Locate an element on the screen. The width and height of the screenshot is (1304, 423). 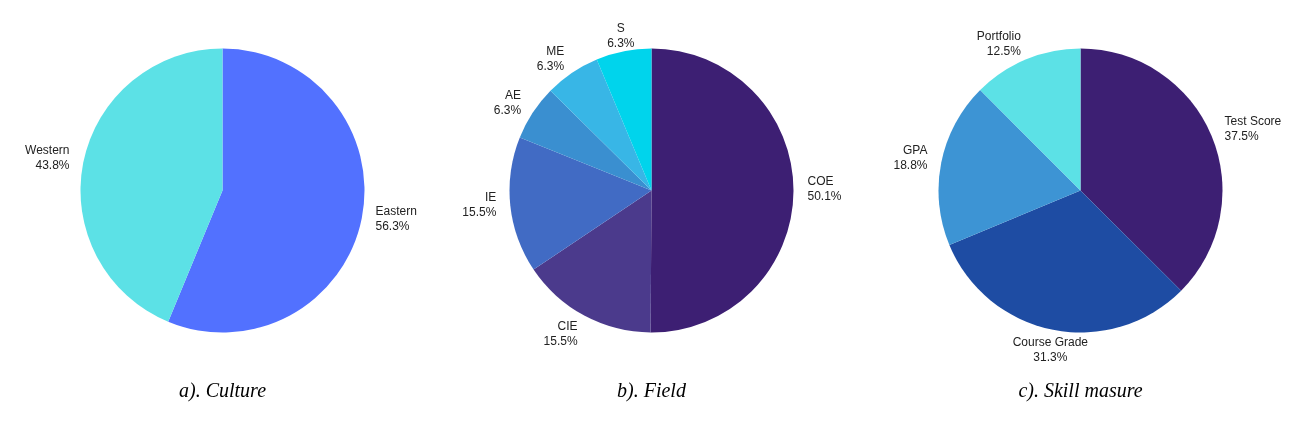
slice-label: Test Score is located at coordinates (1253, 120).